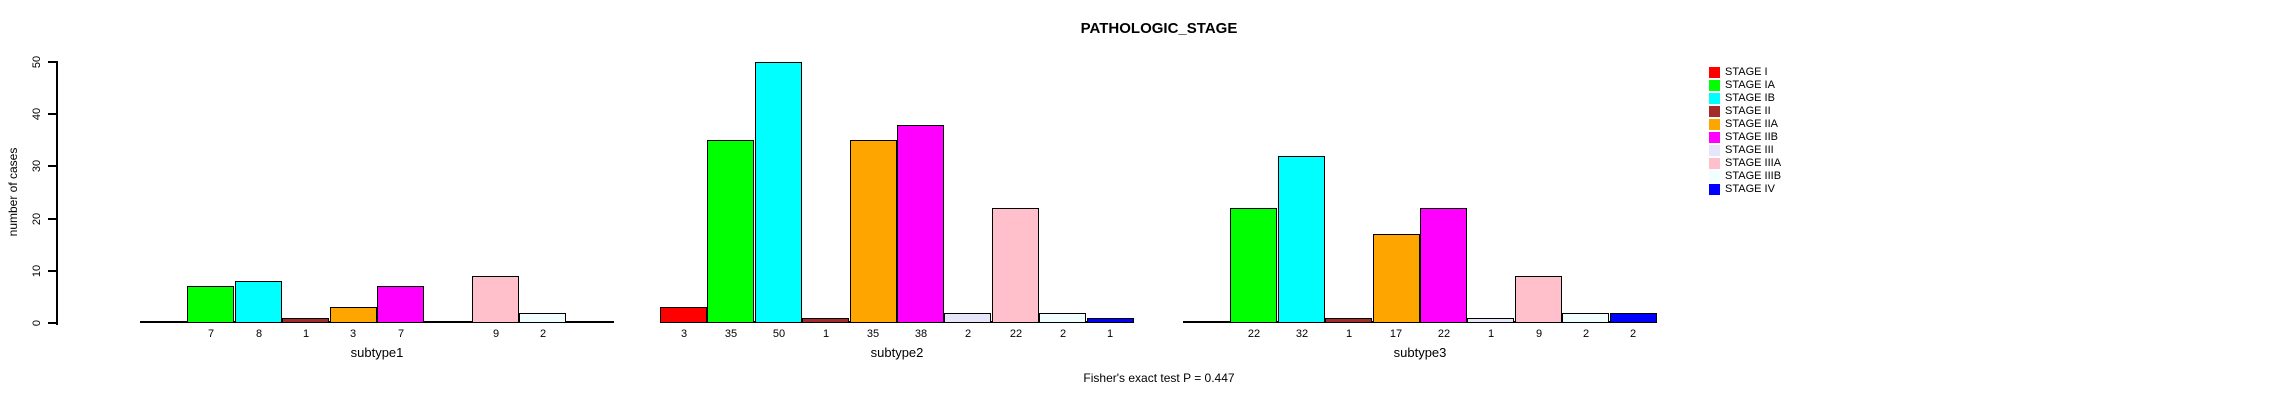  I want to click on legend-item: STAGE IV, so click(1745, 189).